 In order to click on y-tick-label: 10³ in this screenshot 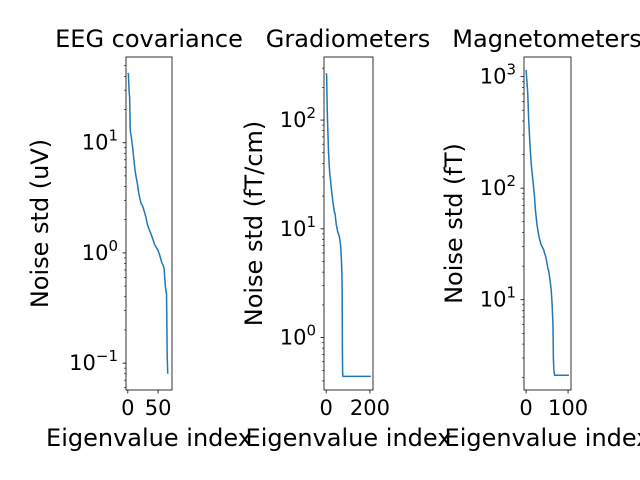, I will do `click(498, 75)`.